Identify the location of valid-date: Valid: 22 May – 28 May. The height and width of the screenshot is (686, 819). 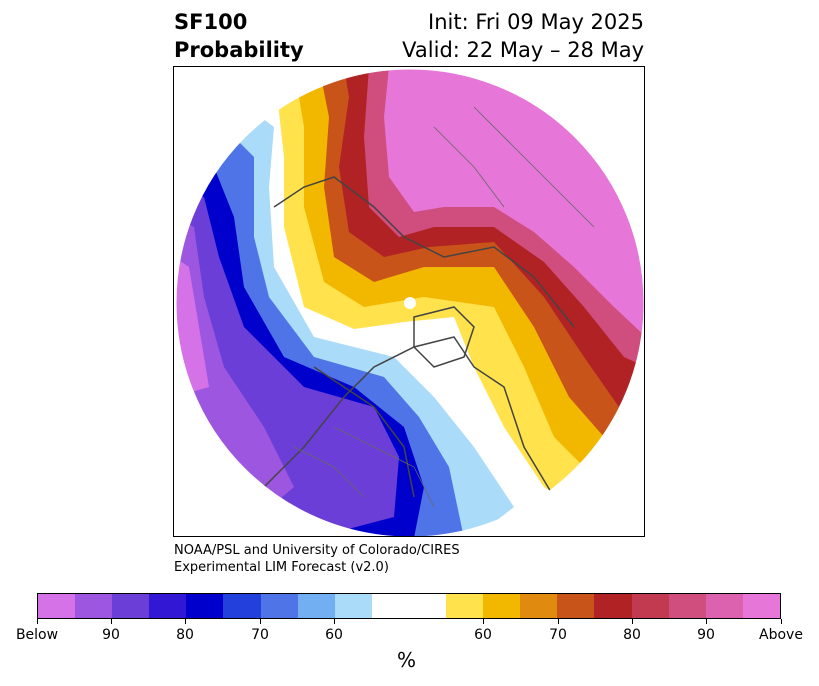
(523, 50).